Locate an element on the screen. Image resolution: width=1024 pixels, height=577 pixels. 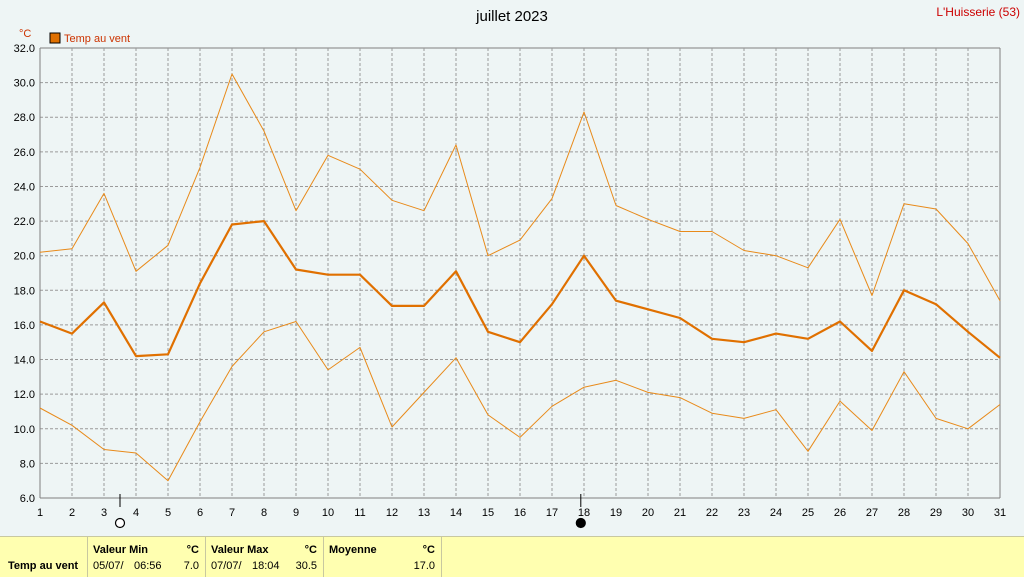
x-tick-label: 17 is located at coordinates (552, 513).